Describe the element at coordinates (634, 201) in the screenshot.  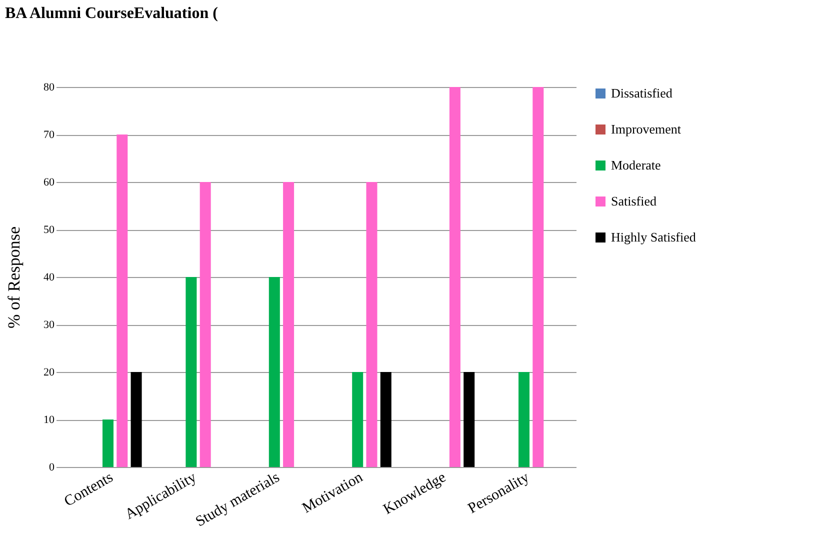
I see `legend-label: Satisfied` at that location.